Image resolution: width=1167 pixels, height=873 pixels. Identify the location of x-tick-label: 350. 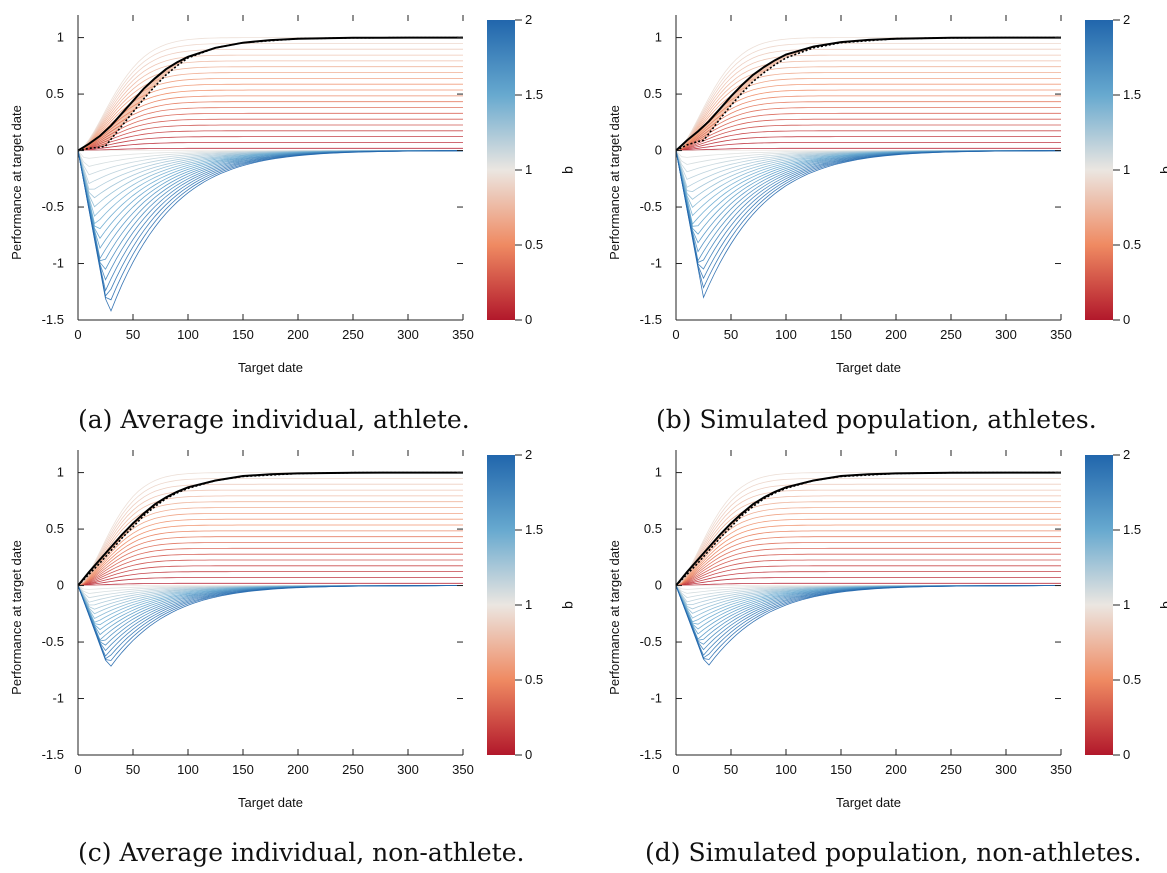
(1061, 769).